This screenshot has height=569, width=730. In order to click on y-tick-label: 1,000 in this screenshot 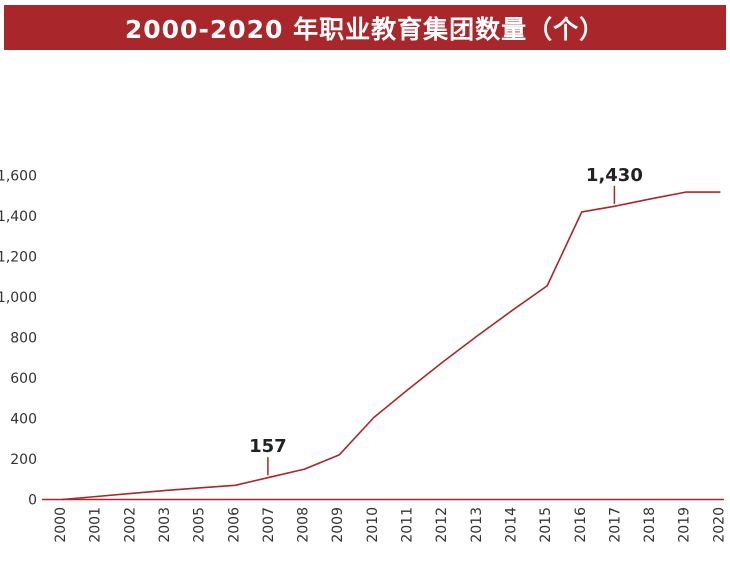, I will do `click(18, 298)`.